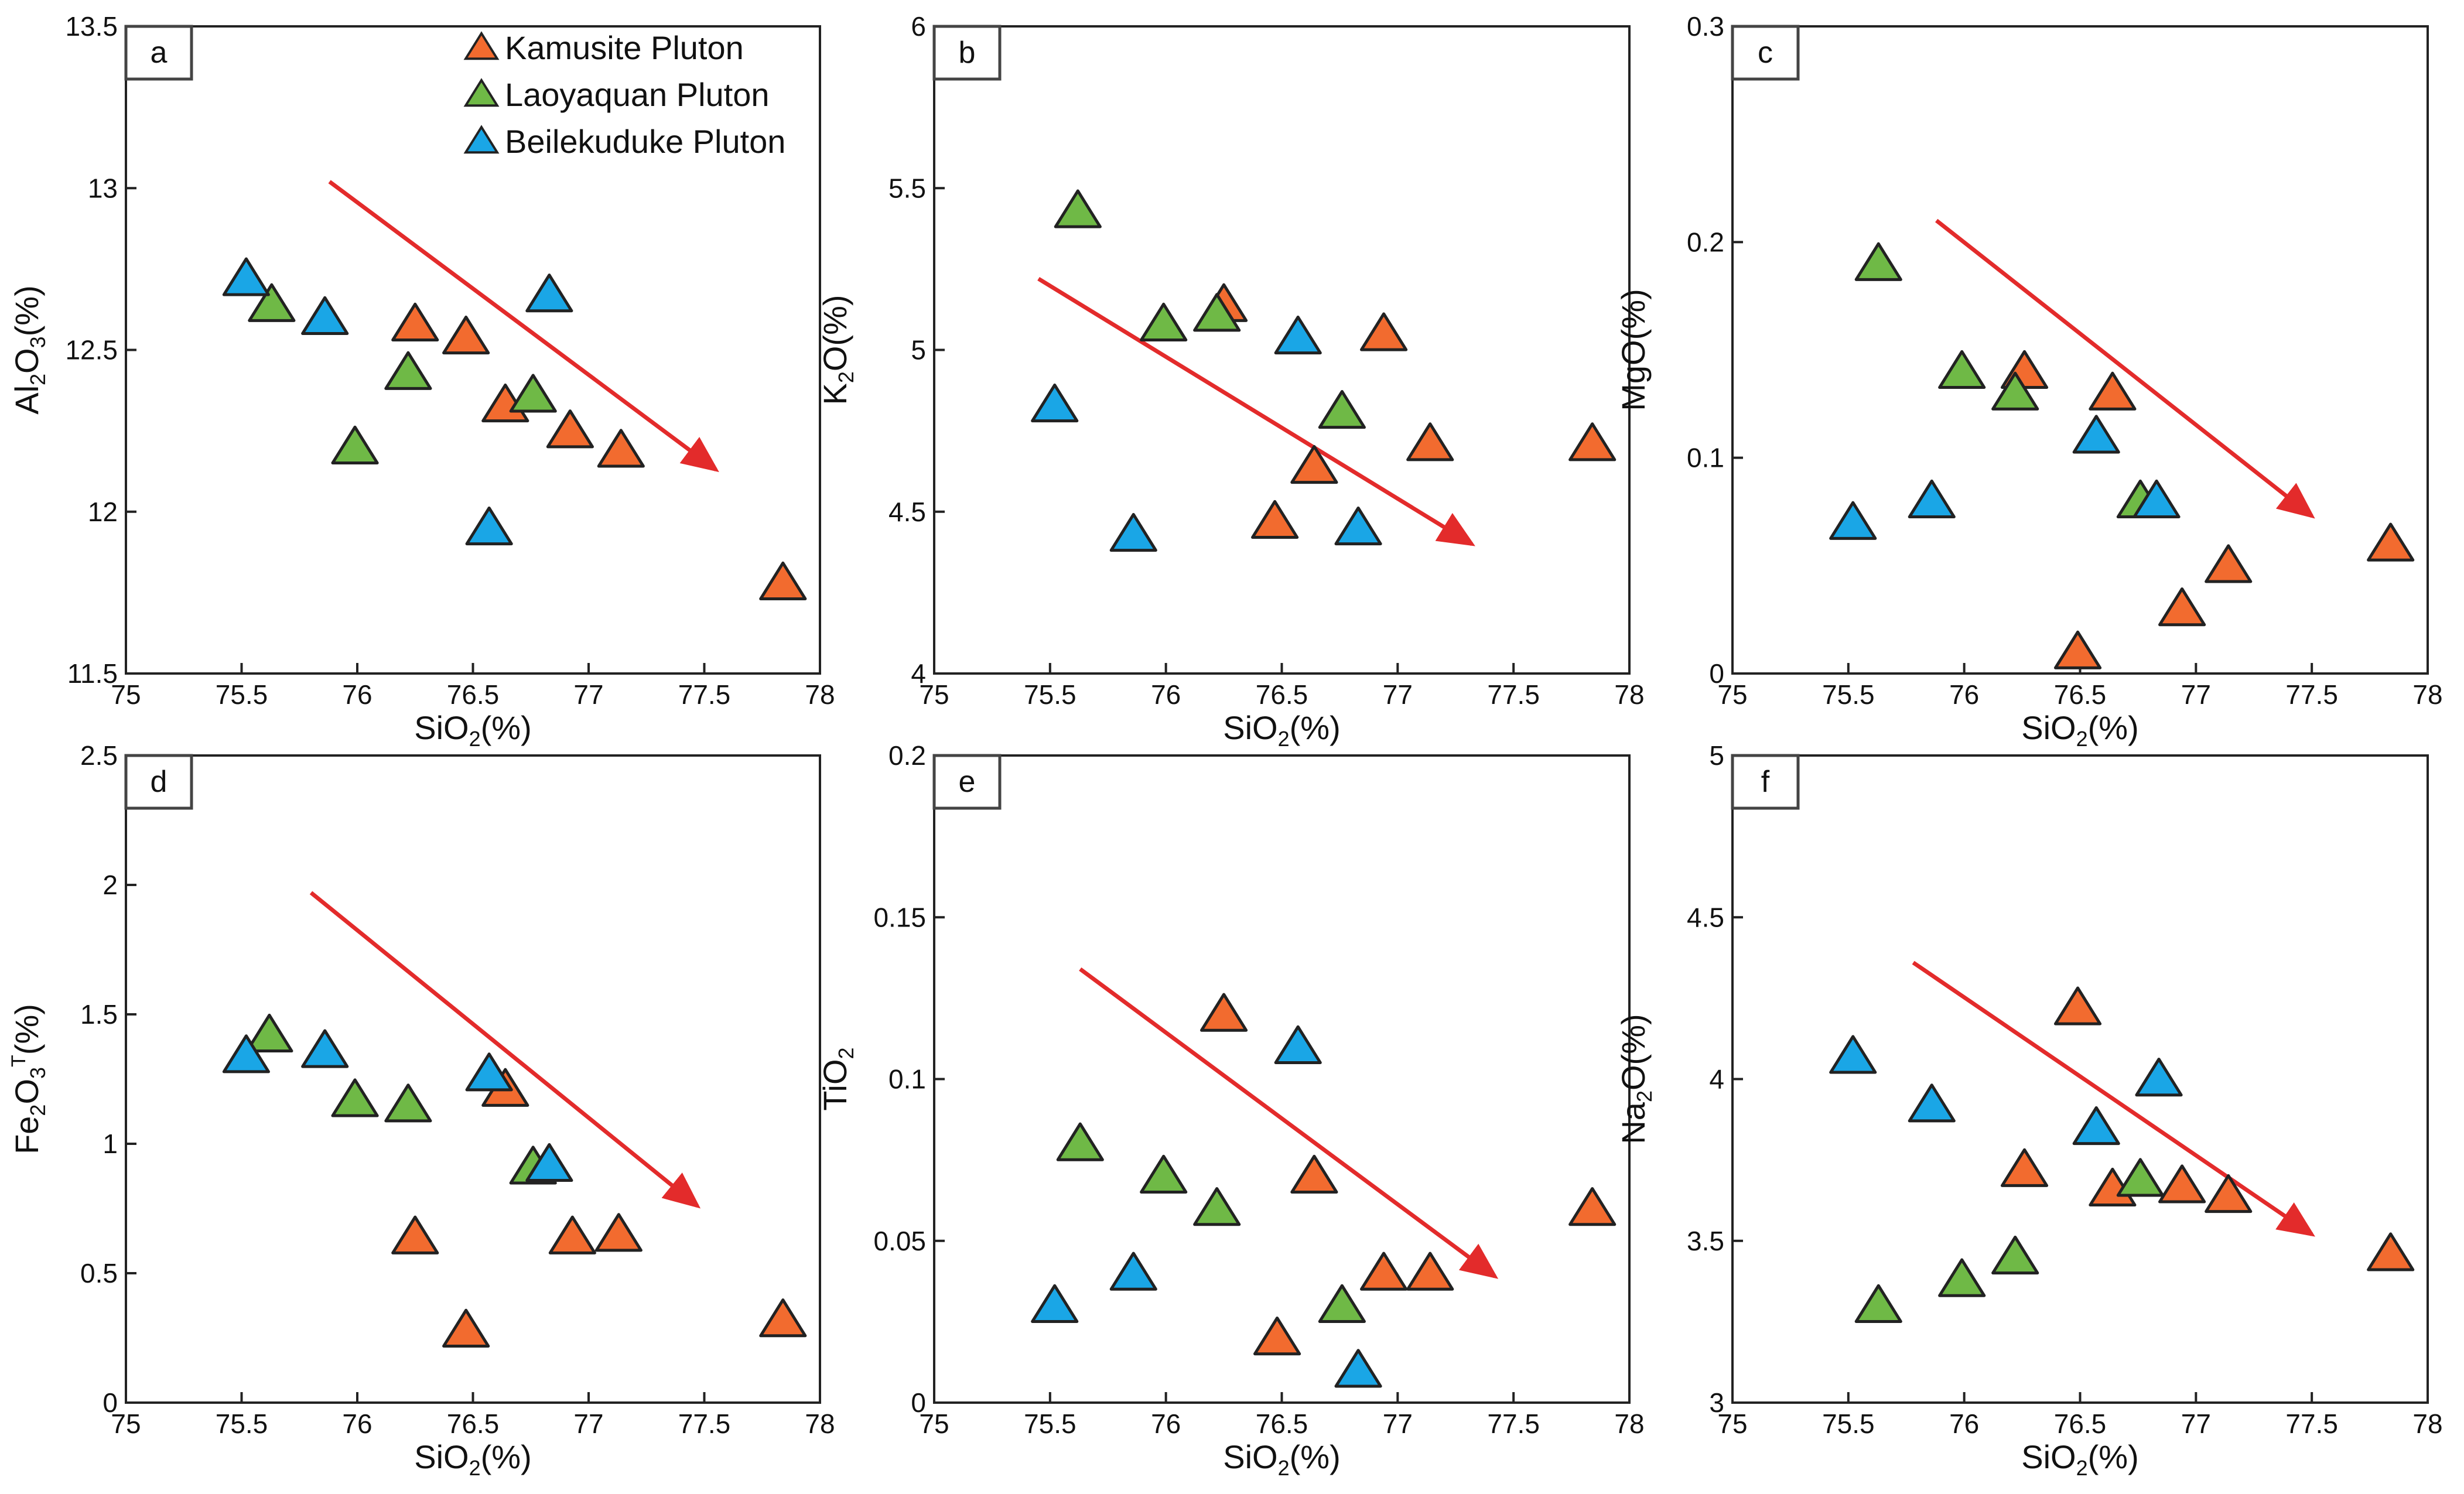 Image resolution: width=2464 pixels, height=1494 pixels. Describe the element at coordinates (907, 755) in the screenshot. I see `y-tick-label: 0.2` at that location.